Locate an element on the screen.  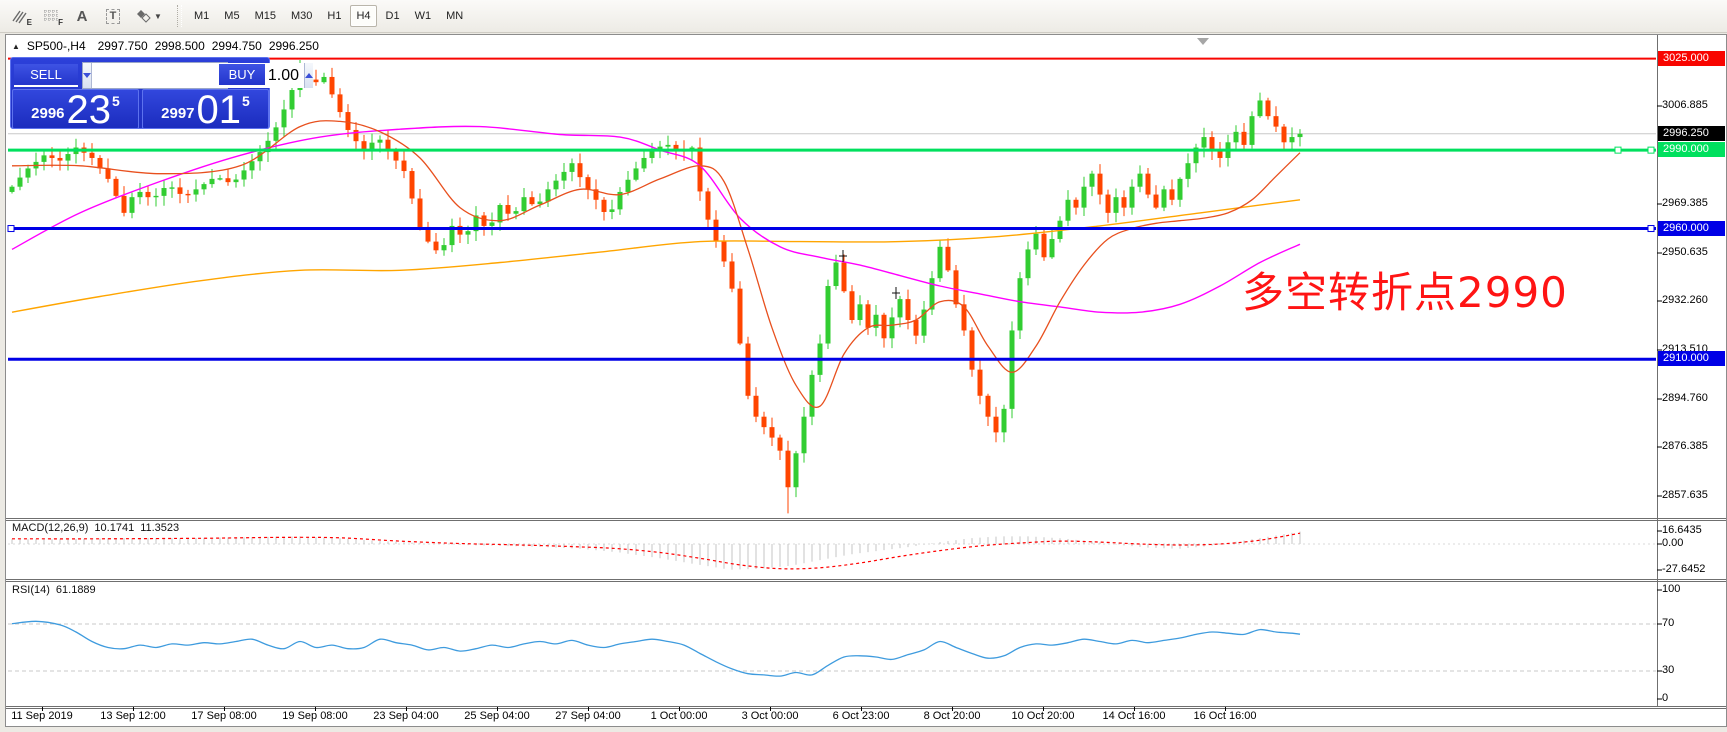
price-tick-label: 2894.760 is located at coordinates (1685, 398).